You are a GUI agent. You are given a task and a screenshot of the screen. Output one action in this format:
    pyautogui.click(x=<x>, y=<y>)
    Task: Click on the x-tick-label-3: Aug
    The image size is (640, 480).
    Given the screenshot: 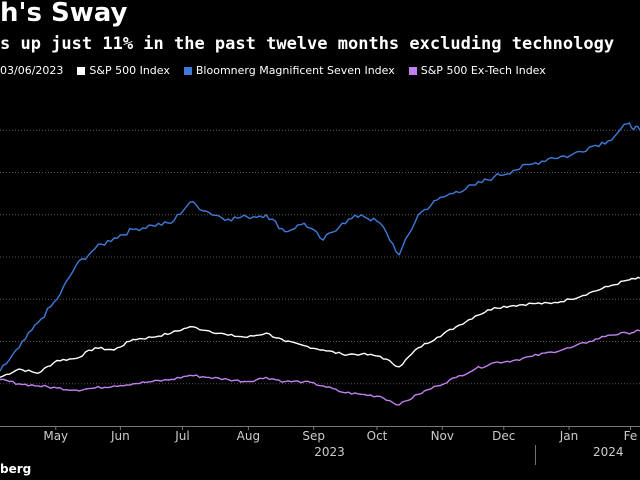 What is the action you would take?
    pyautogui.click(x=248, y=436)
    